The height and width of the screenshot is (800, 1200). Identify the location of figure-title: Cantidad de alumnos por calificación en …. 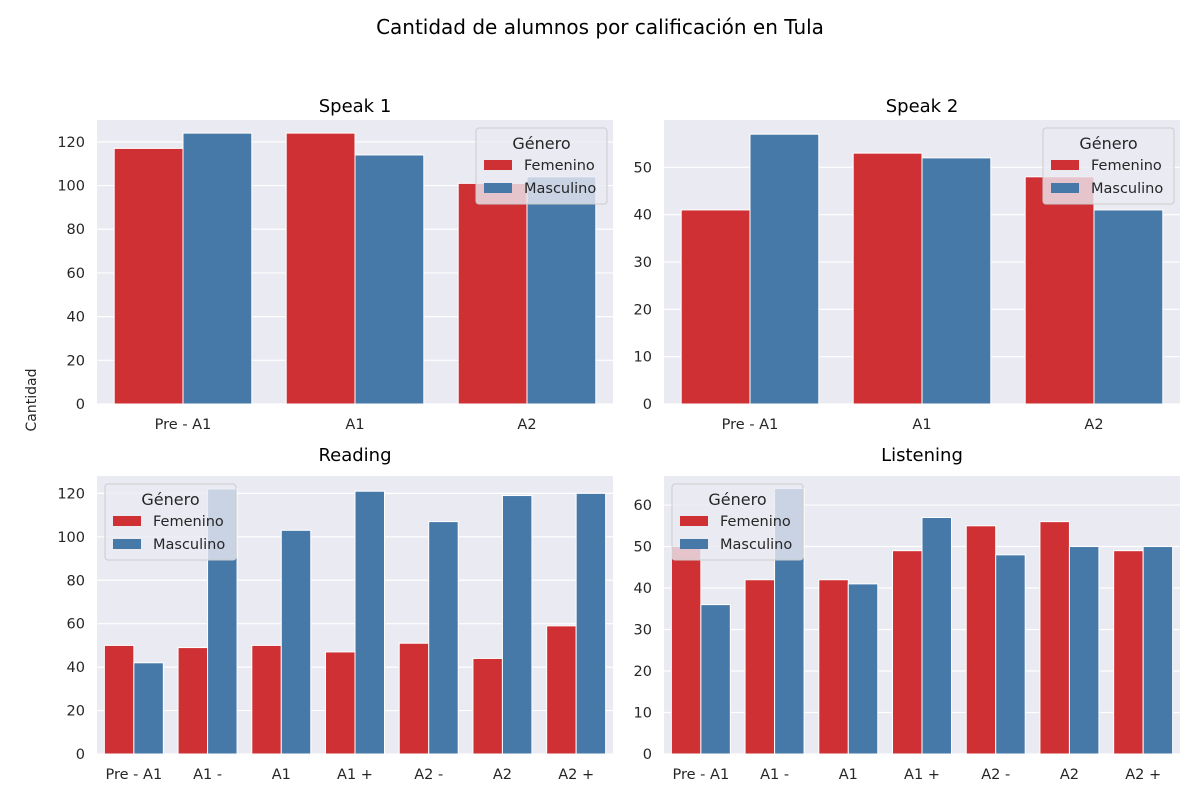
(600, 27).